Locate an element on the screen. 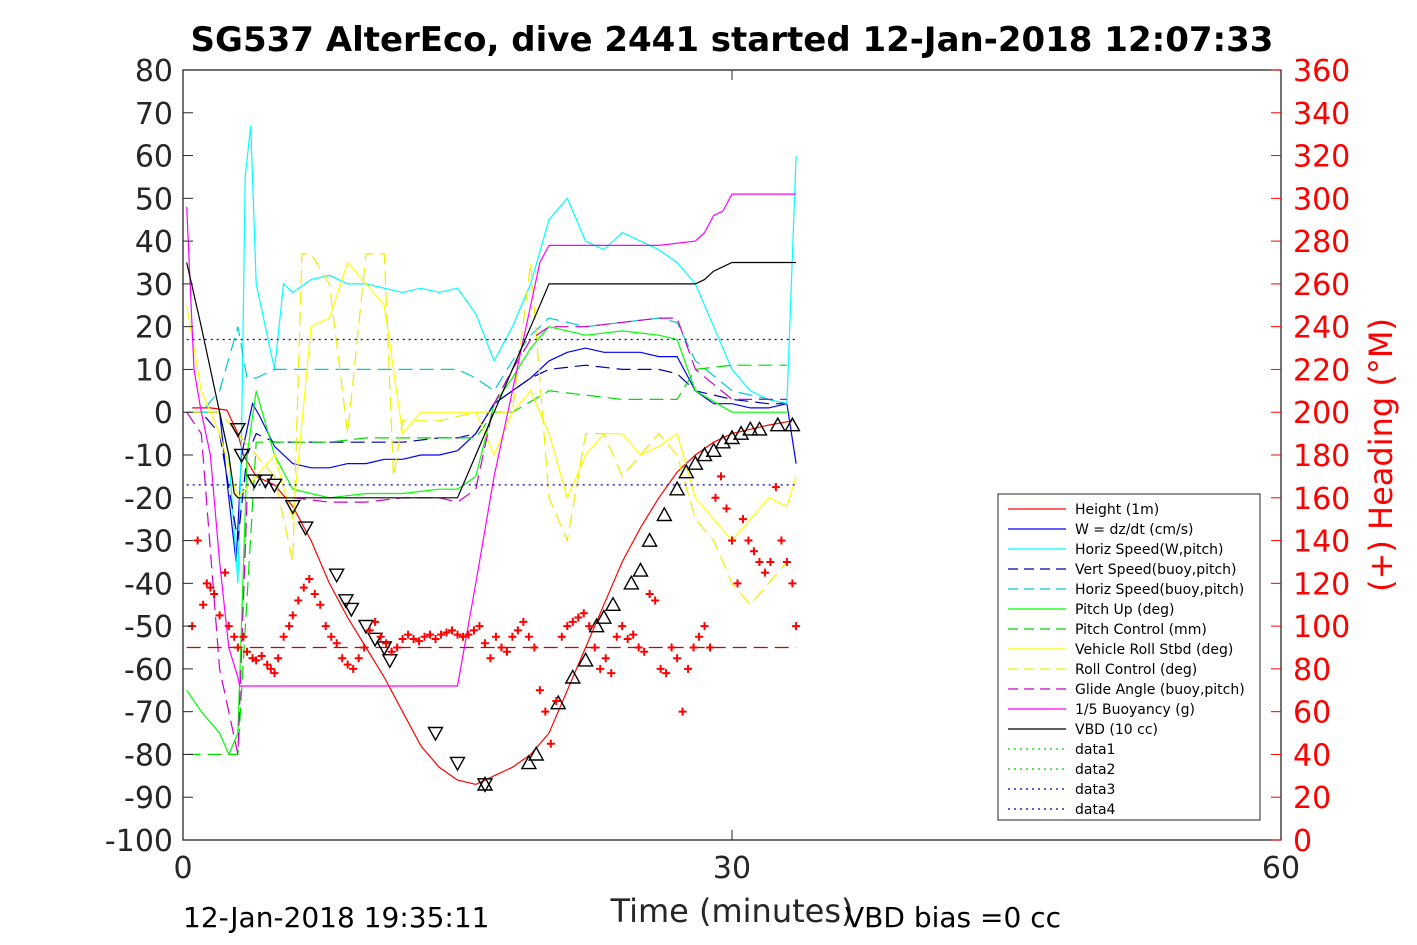 The height and width of the screenshot is (945, 1417). y-tick-label: 10 is located at coordinates (154, 370).